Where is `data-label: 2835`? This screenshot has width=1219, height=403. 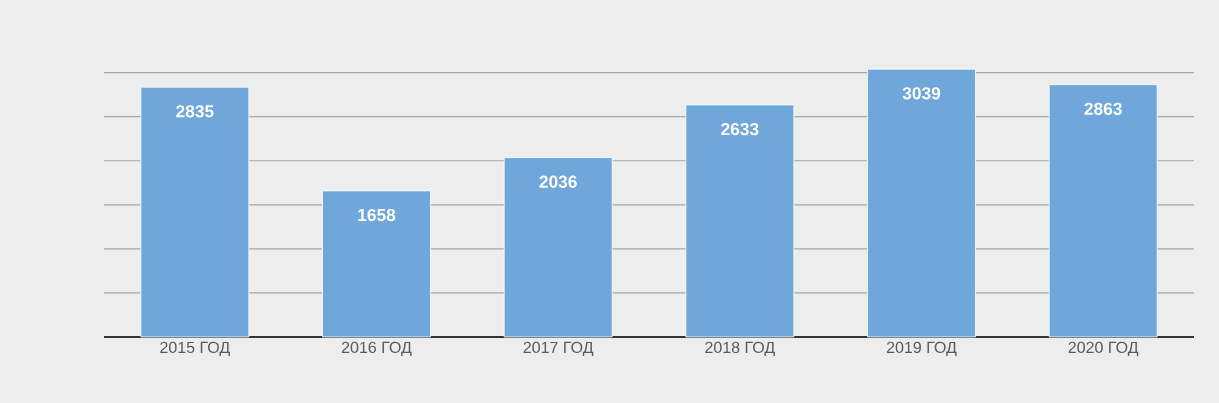 data-label: 2835 is located at coordinates (195, 111).